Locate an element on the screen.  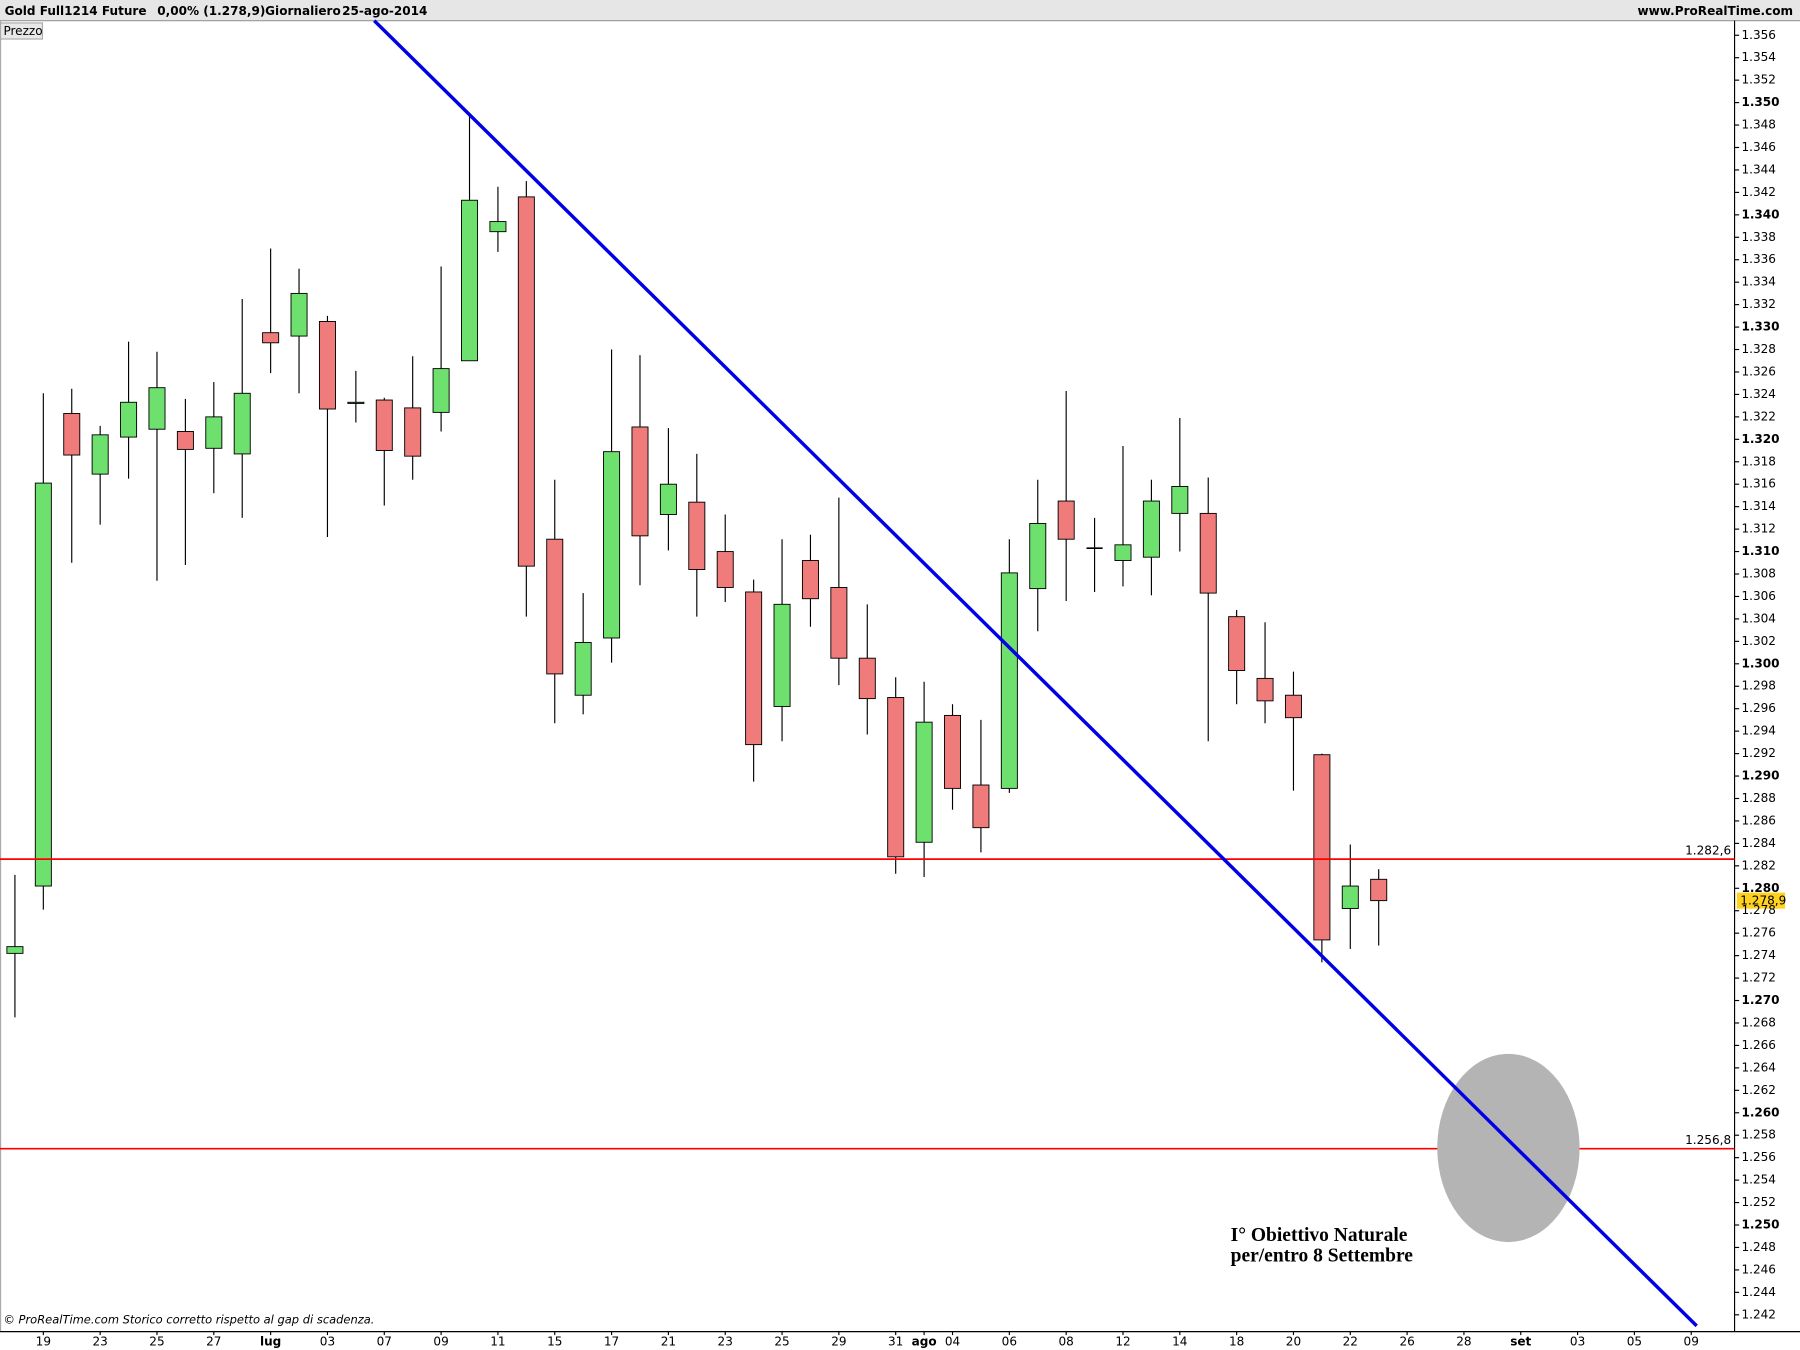
y-tick-label: 1.326 is located at coordinates (1758, 371).